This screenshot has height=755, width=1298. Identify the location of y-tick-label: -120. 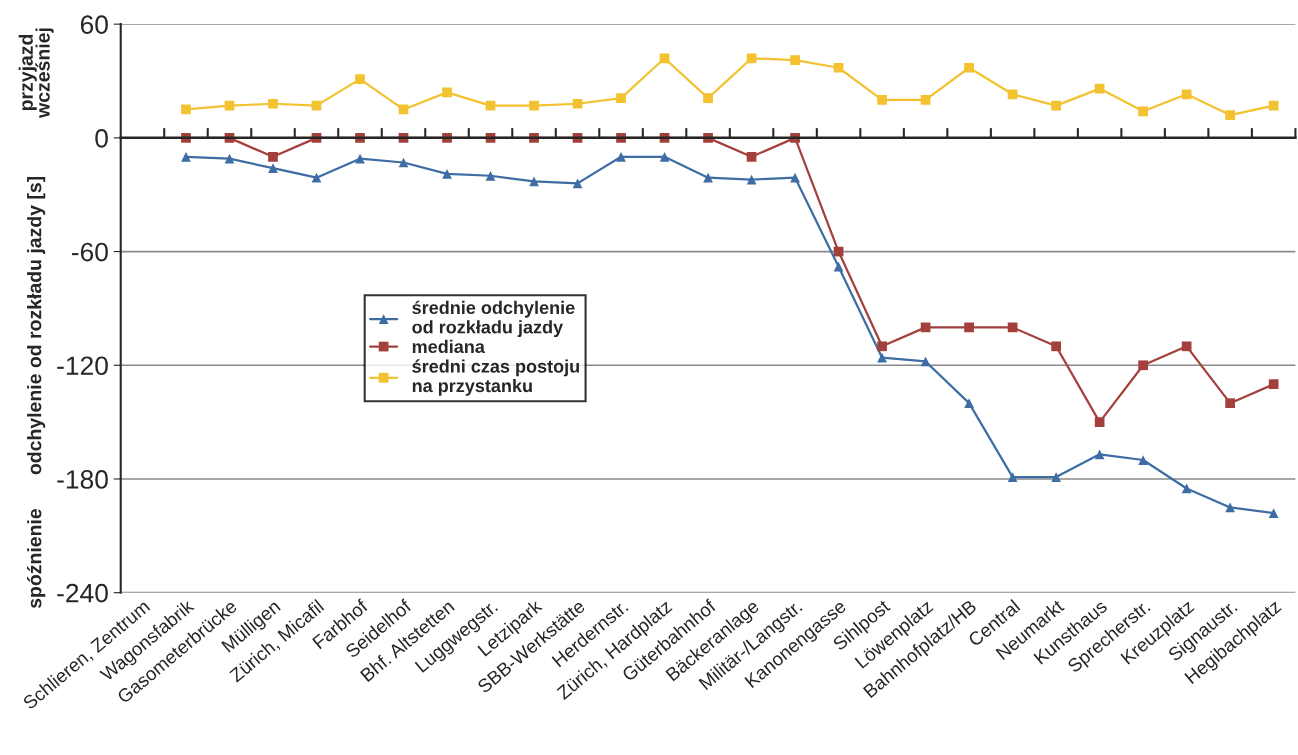
(82, 366).